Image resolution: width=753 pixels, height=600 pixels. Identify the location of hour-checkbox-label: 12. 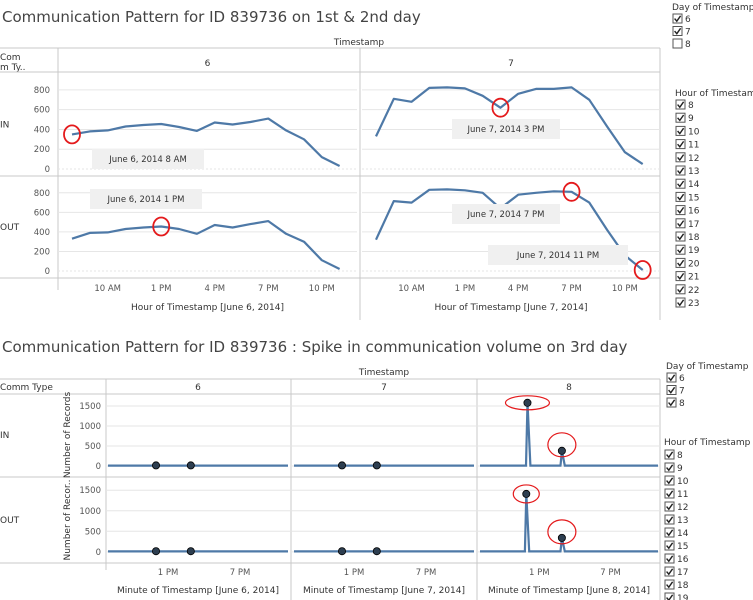
(693, 159).